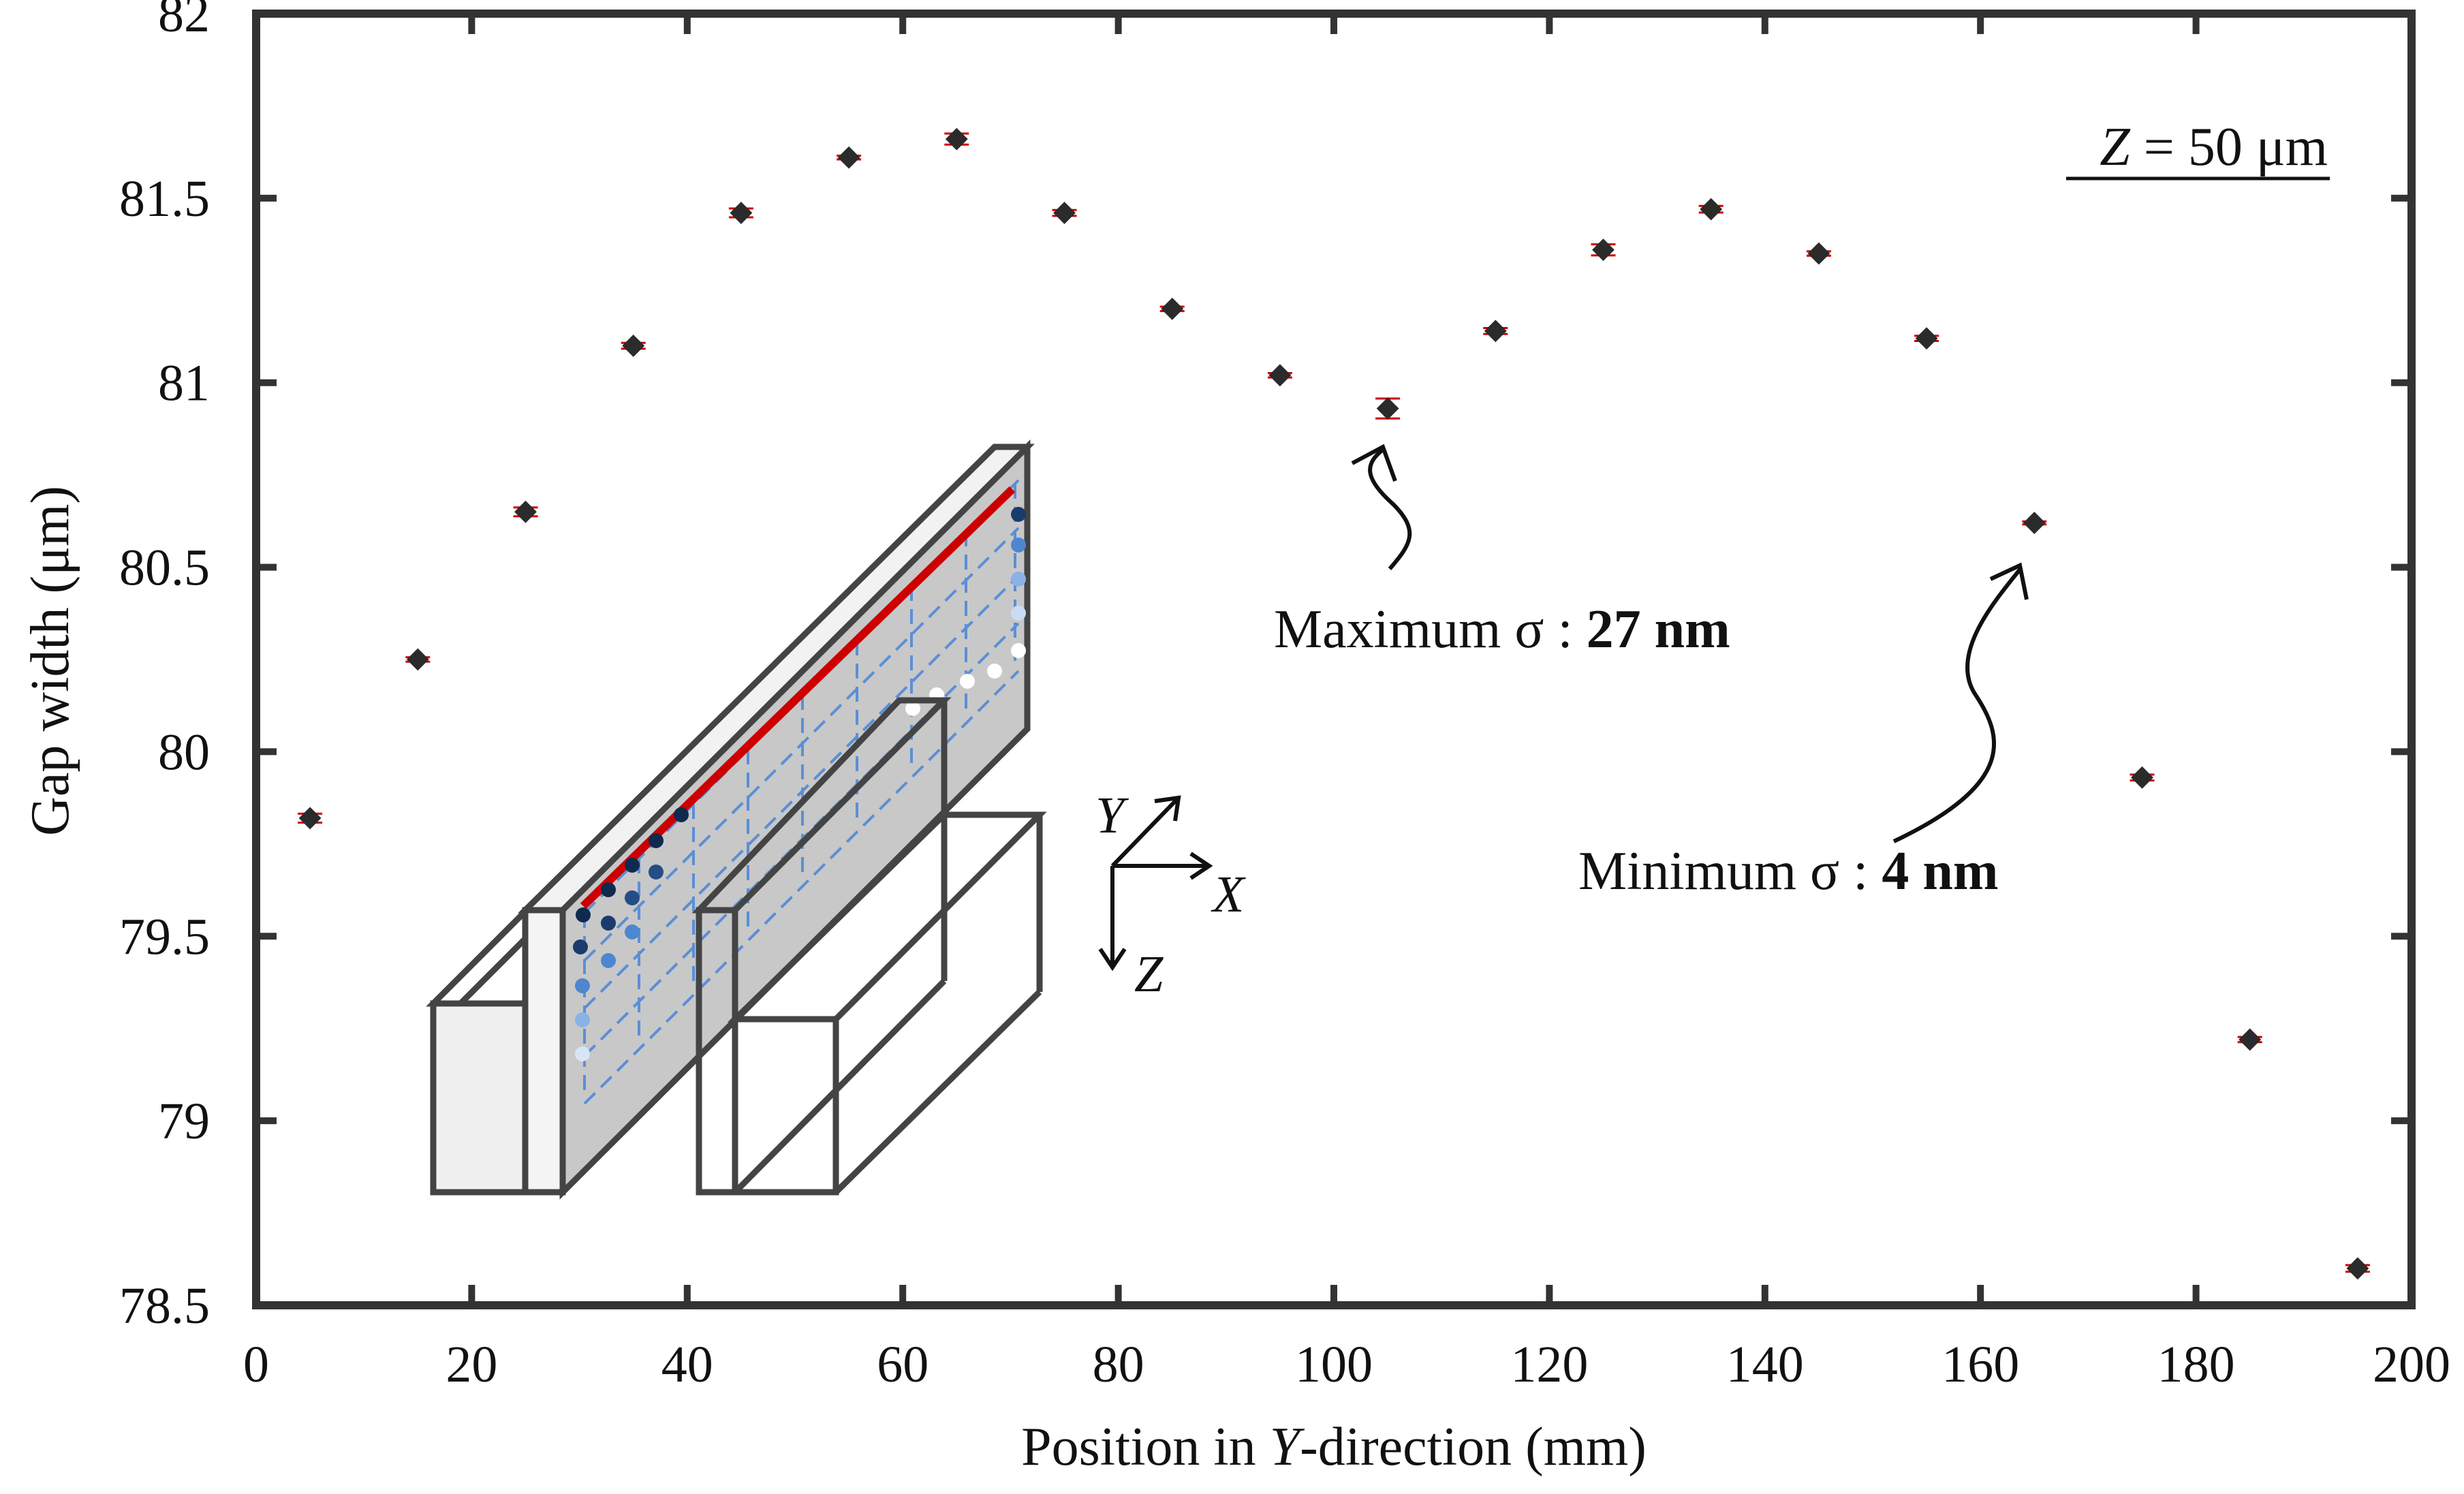  What do you see at coordinates (1803, 731) in the screenshot?
I see `min-sigma-annotation: Minimum σ : 4 nm` at bounding box center [1803, 731].